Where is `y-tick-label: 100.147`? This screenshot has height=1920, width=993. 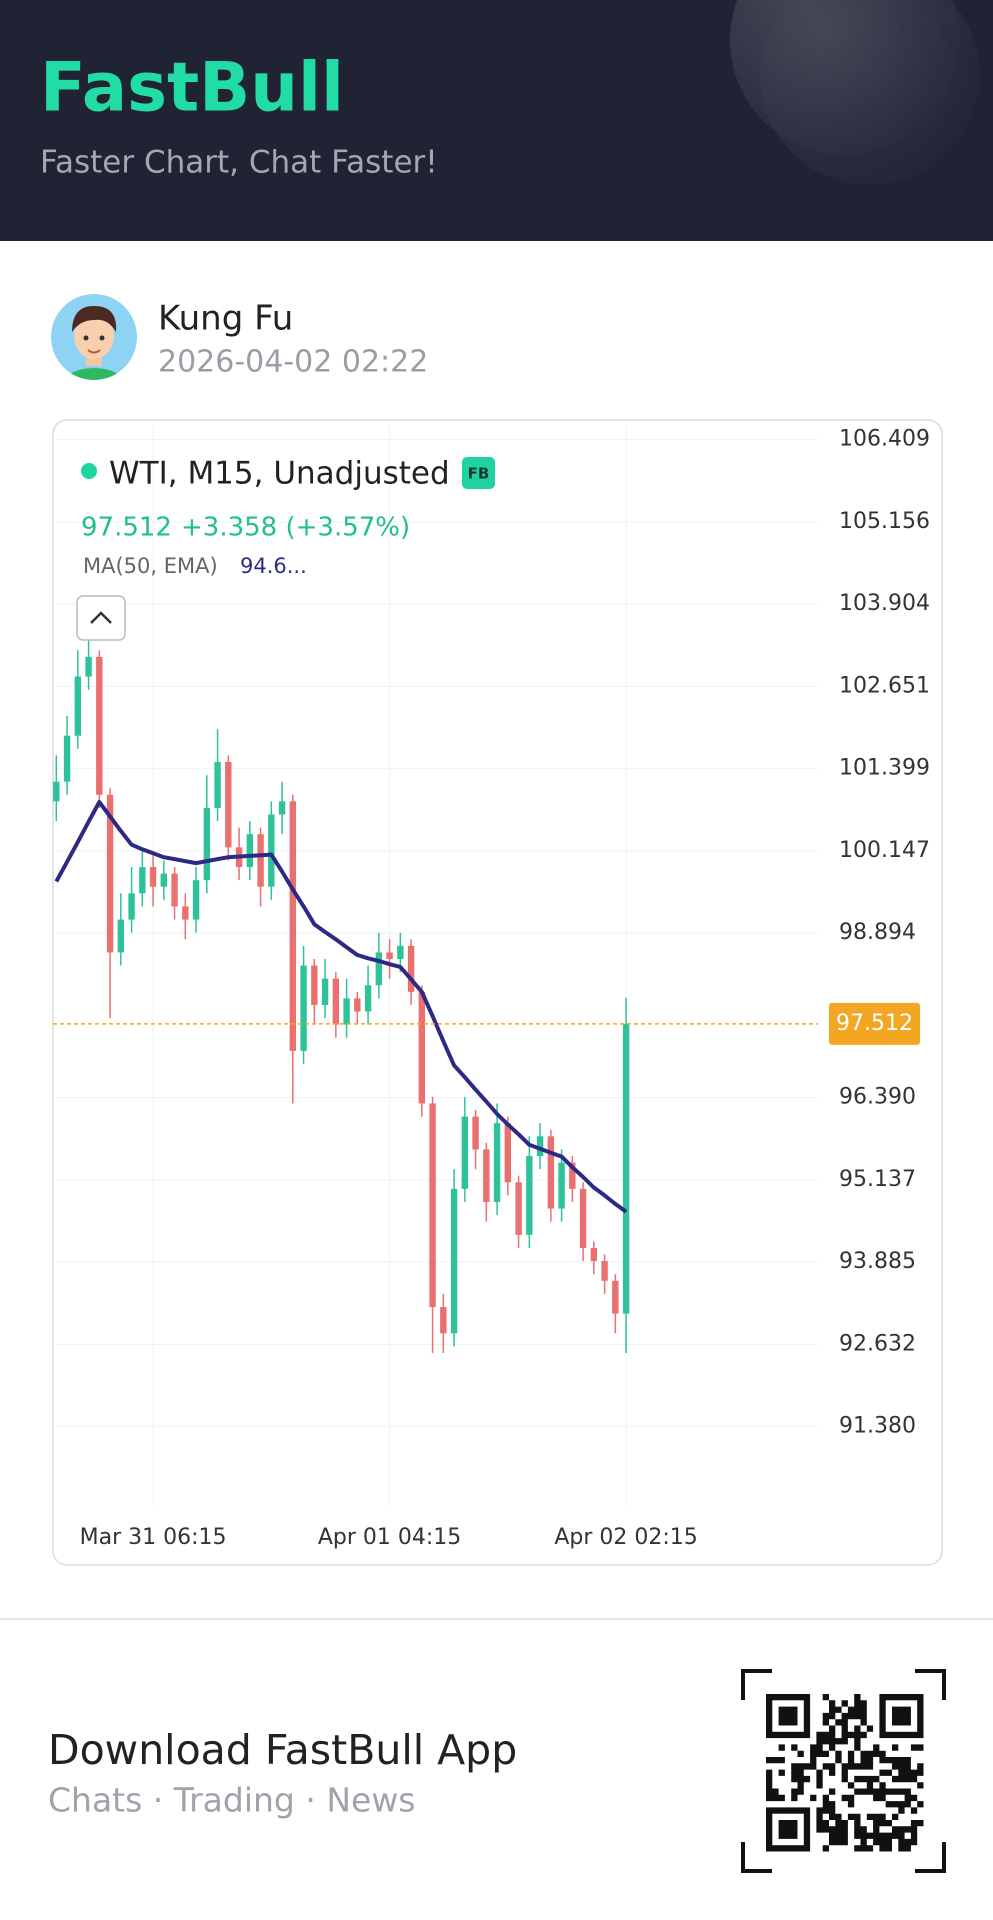
y-tick-label: 100.147 is located at coordinates (884, 850).